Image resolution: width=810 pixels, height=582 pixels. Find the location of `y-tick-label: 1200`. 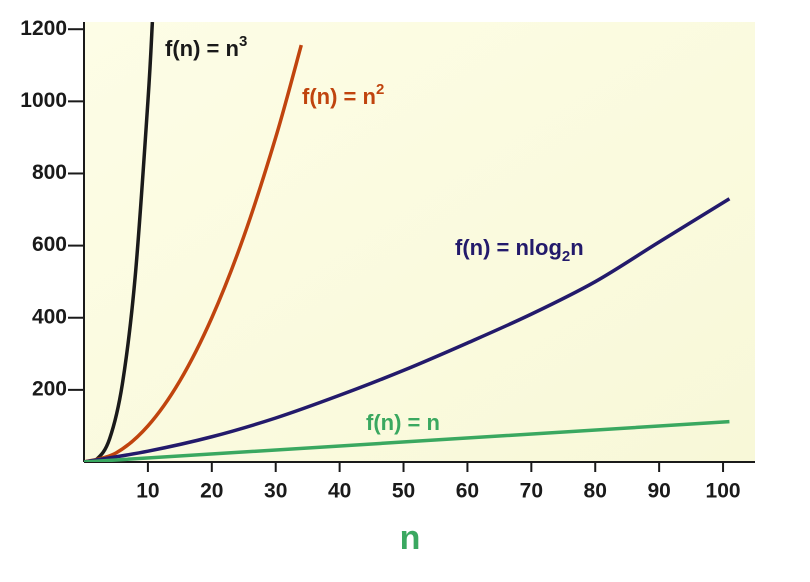

y-tick-label: 1200 is located at coordinates (43, 28).